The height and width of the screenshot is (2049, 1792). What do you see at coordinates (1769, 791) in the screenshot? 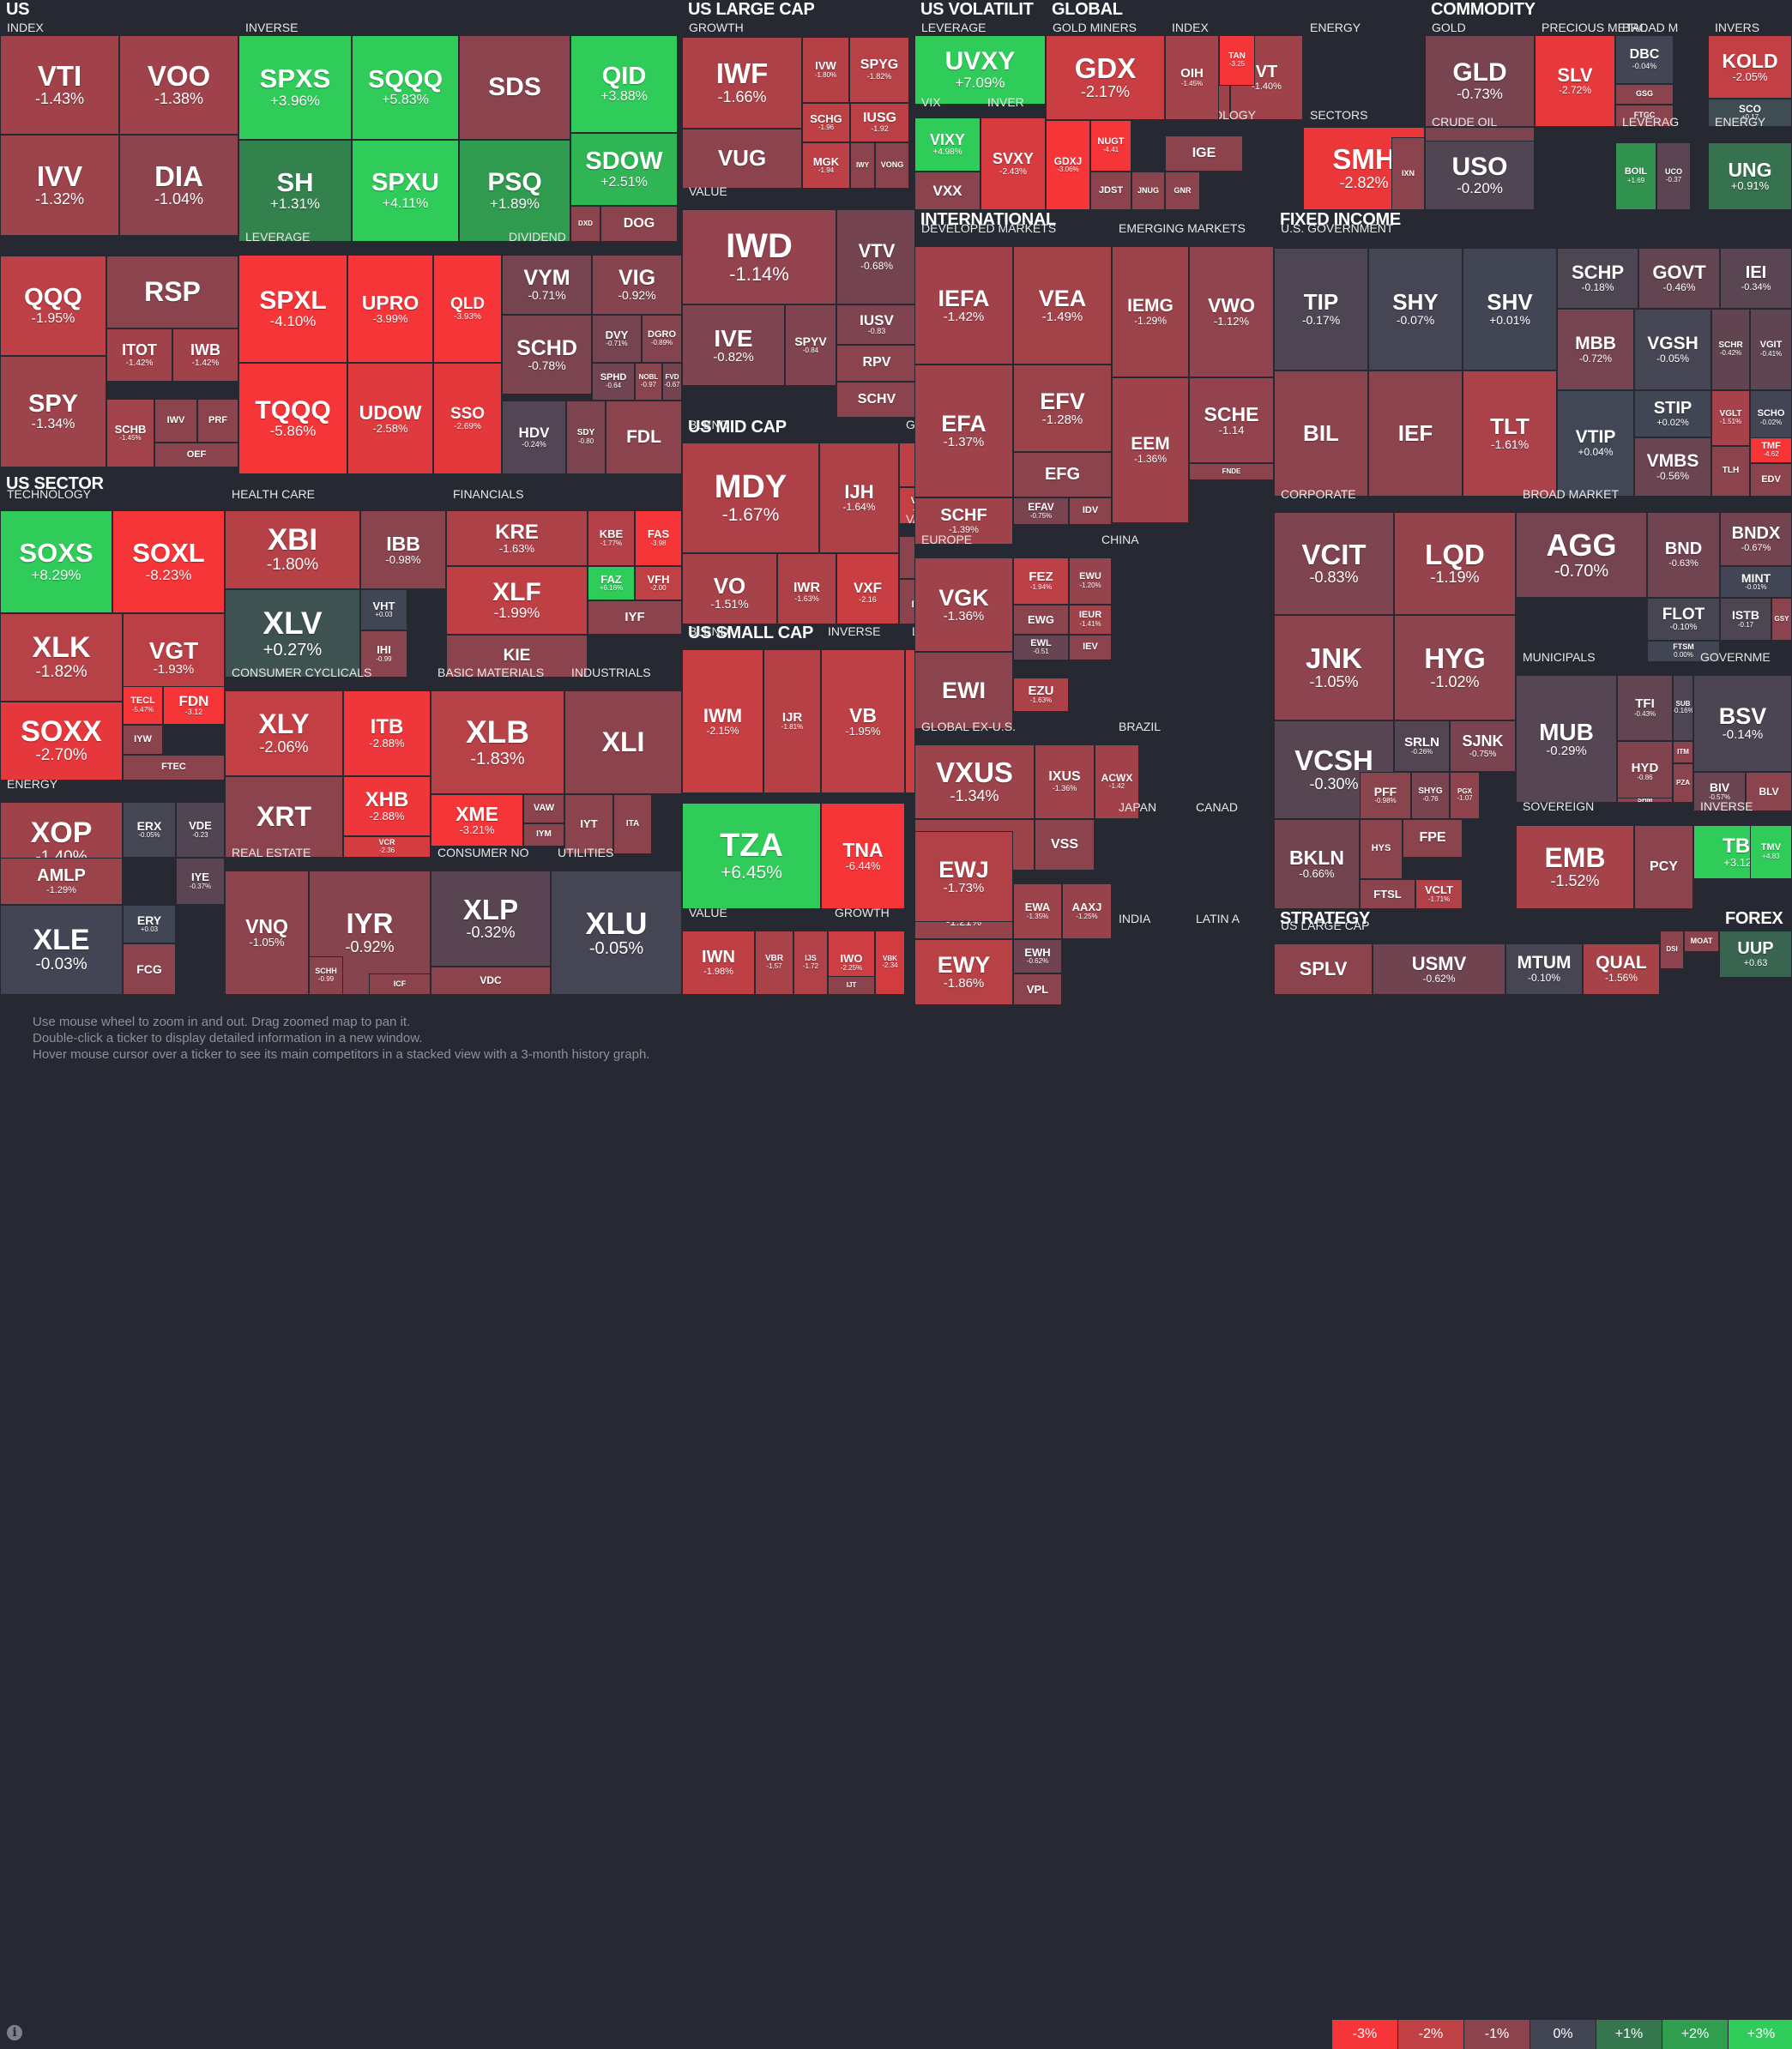
I see `ticker-tile: BLV` at bounding box center [1769, 791].